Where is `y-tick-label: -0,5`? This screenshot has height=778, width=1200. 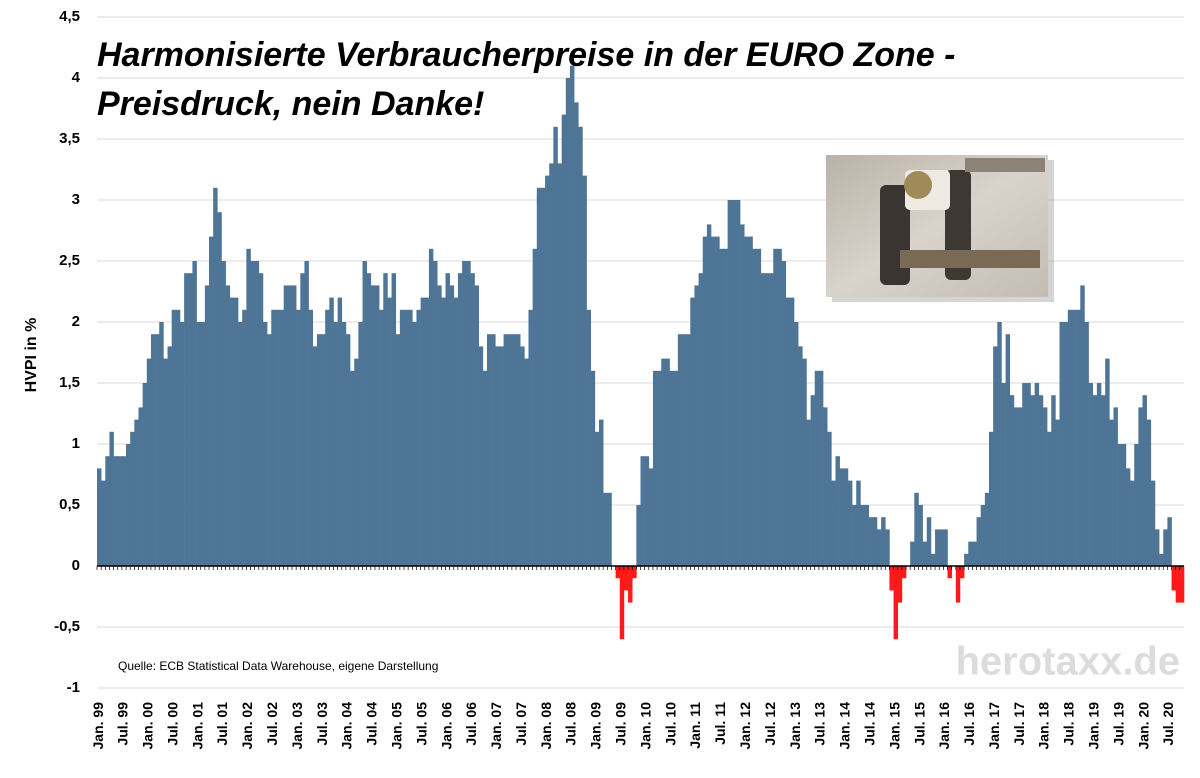 y-tick-label: -0,5 is located at coordinates (67, 626).